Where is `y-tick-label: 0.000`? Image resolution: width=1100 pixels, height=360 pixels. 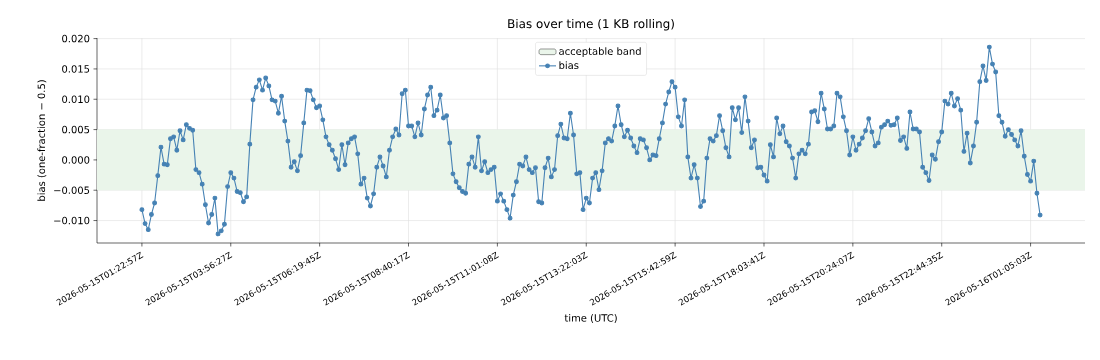
y-tick-label: 0.000 is located at coordinates (76, 160).